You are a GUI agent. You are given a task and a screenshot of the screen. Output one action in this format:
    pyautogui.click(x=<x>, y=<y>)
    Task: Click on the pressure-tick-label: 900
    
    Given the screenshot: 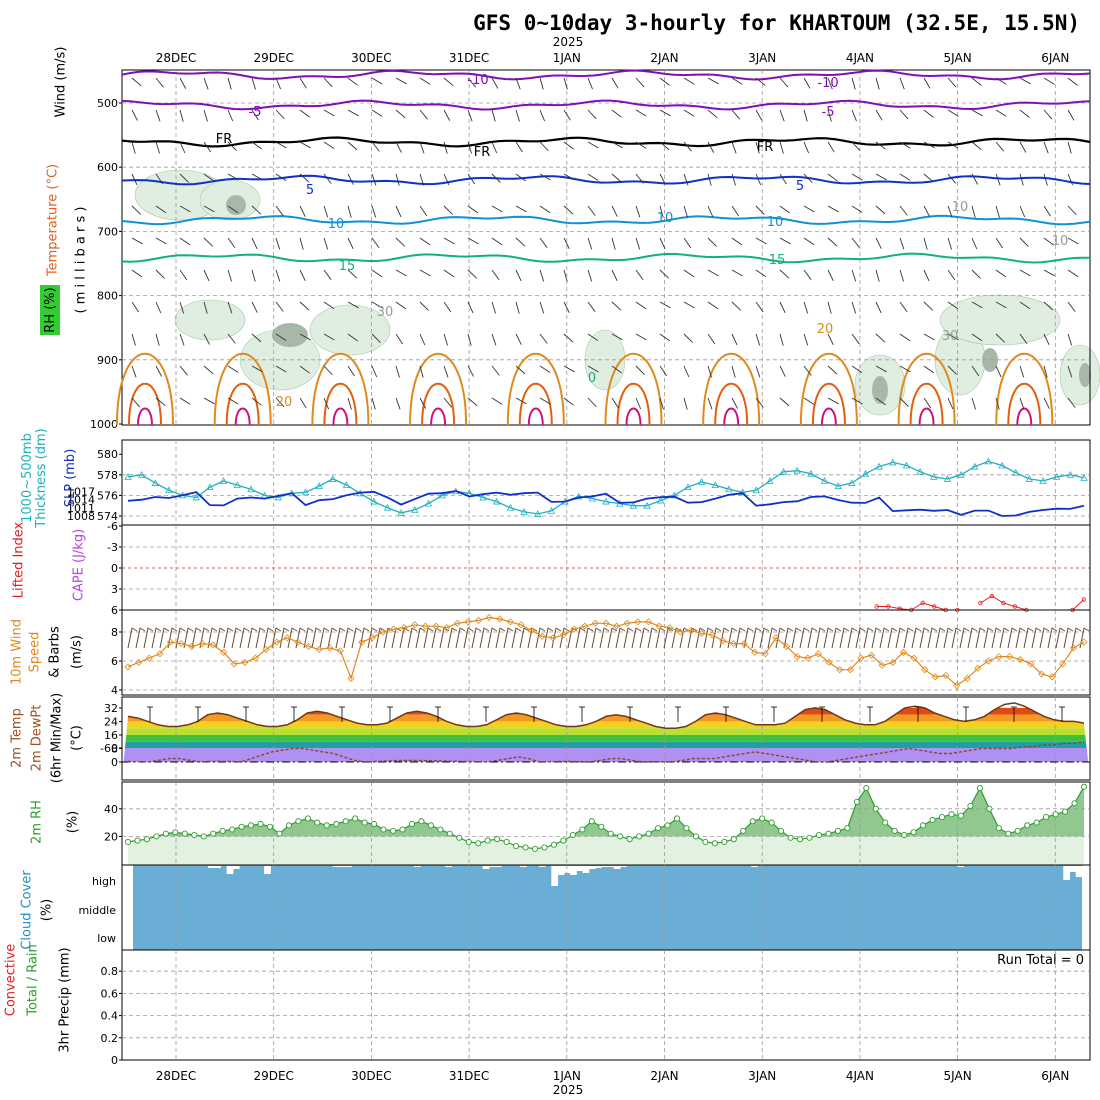 What is the action you would take?
    pyautogui.click(x=107, y=360)
    